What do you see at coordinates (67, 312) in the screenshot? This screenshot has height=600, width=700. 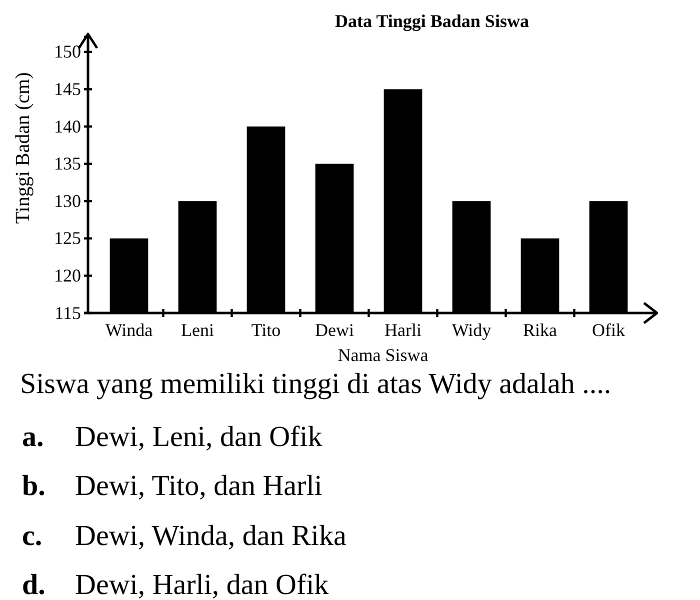 I see `y-tick-label: 115` at bounding box center [67, 312].